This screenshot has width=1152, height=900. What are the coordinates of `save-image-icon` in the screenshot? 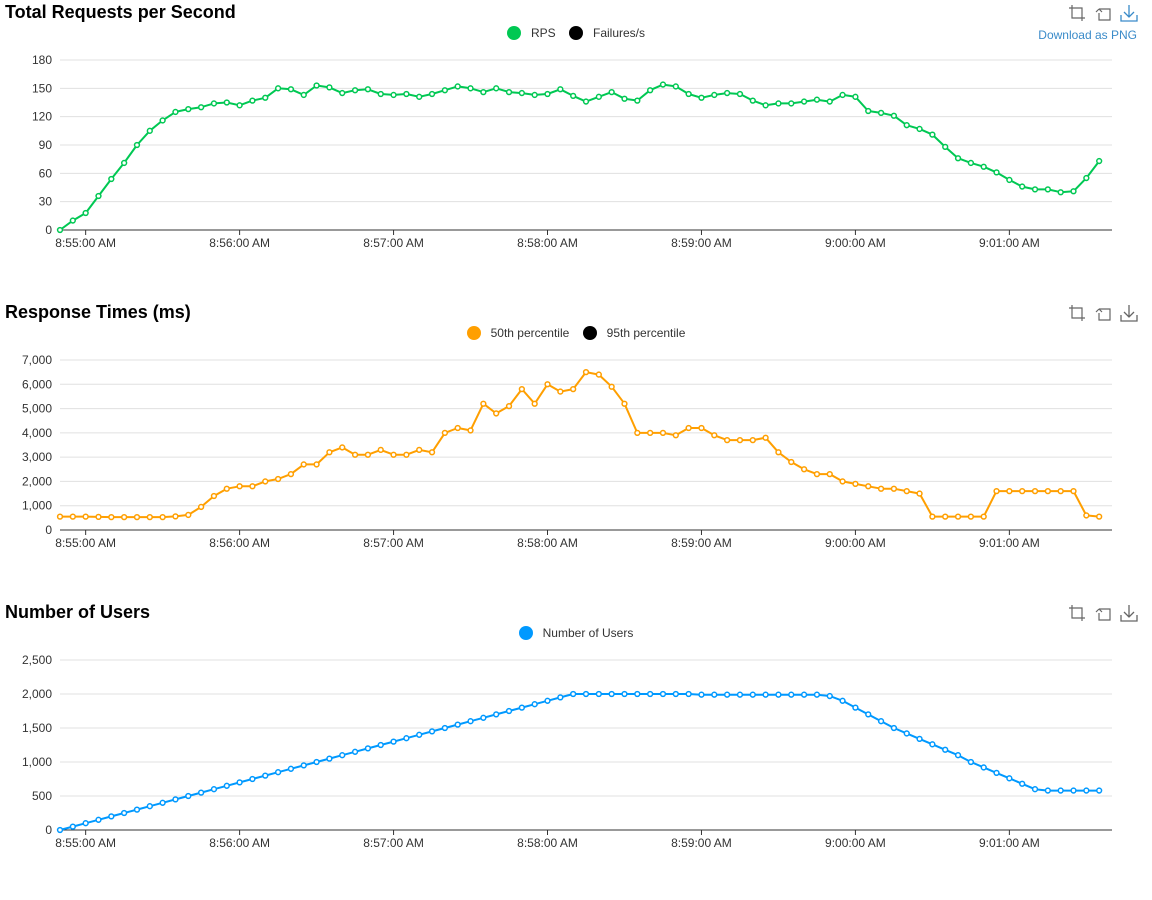 It's located at (1129, 313).